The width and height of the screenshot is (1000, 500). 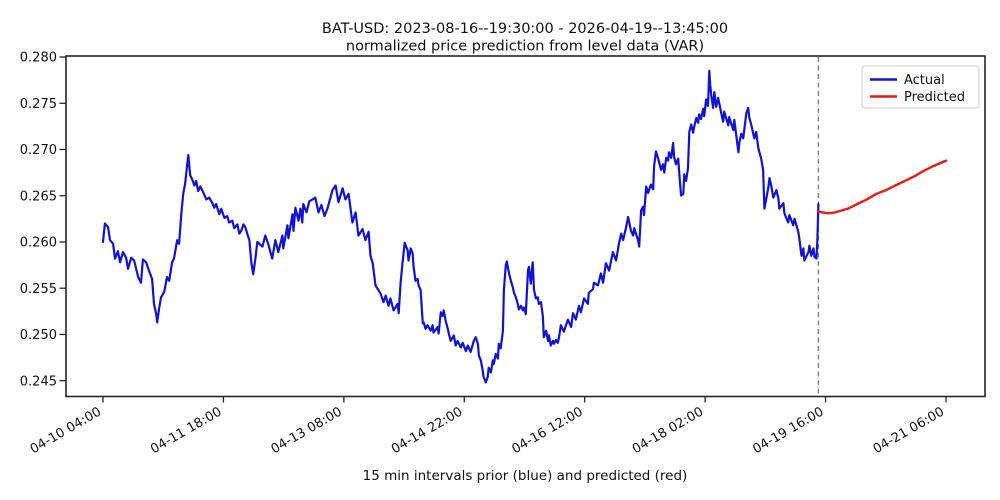 I want to click on y-tick-label: 0.255, so click(x=38, y=289).